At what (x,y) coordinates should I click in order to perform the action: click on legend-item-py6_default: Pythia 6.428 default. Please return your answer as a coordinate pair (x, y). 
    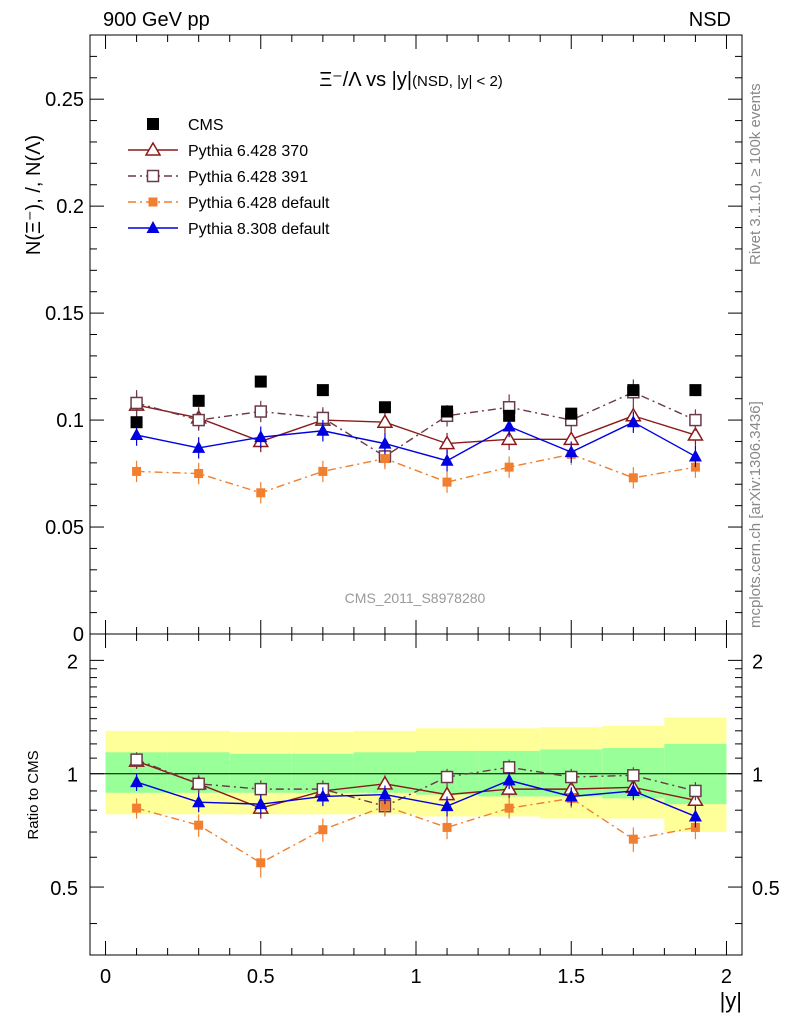
    Looking at the image, I should click on (229, 203).